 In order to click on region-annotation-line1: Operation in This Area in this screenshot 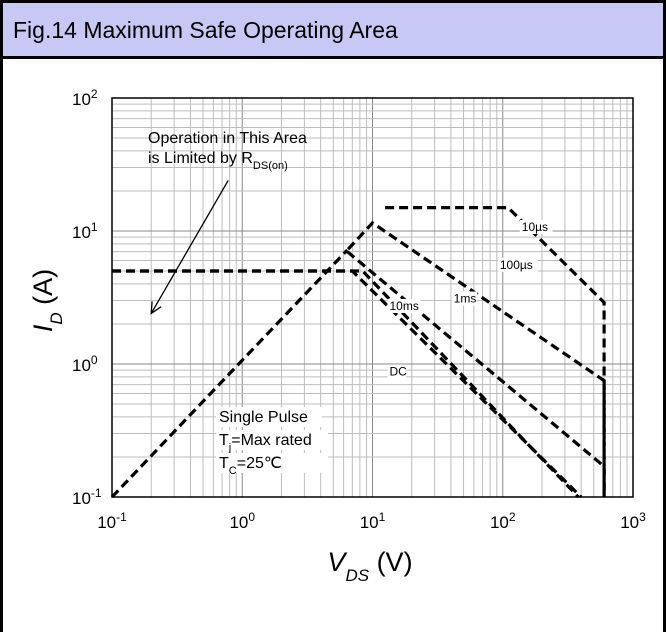, I will do `click(227, 138)`.